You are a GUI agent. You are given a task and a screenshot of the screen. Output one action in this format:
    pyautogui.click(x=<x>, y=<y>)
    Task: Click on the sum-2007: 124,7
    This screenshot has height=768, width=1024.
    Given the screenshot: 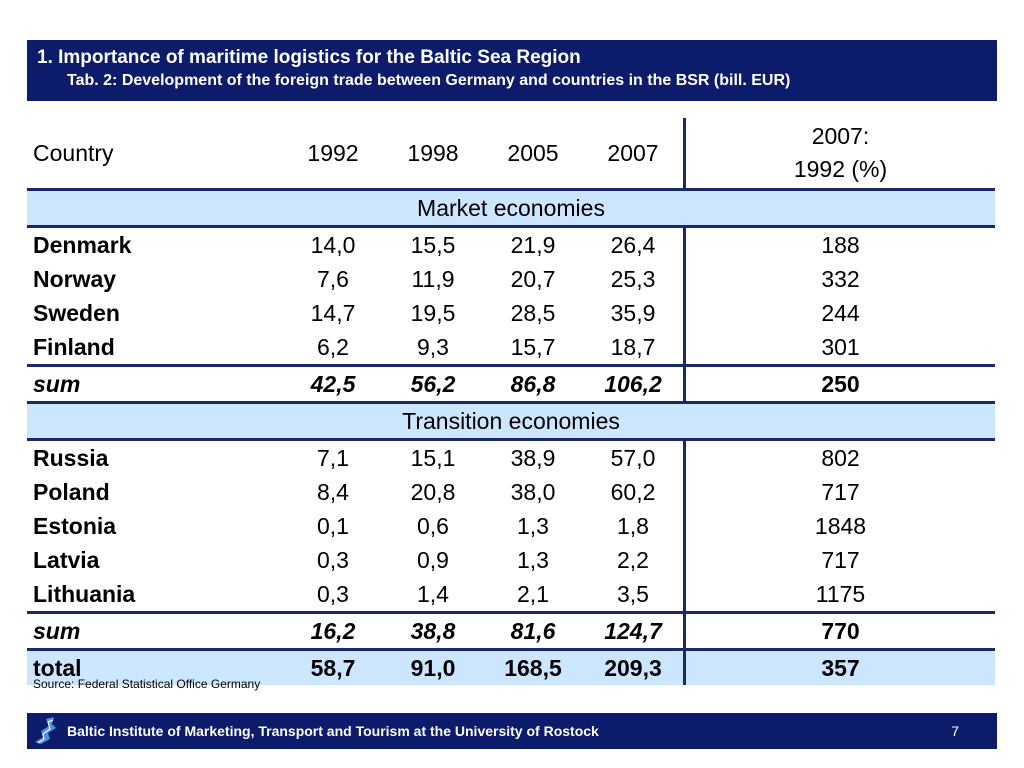 What is the action you would take?
    pyautogui.click(x=634, y=630)
    